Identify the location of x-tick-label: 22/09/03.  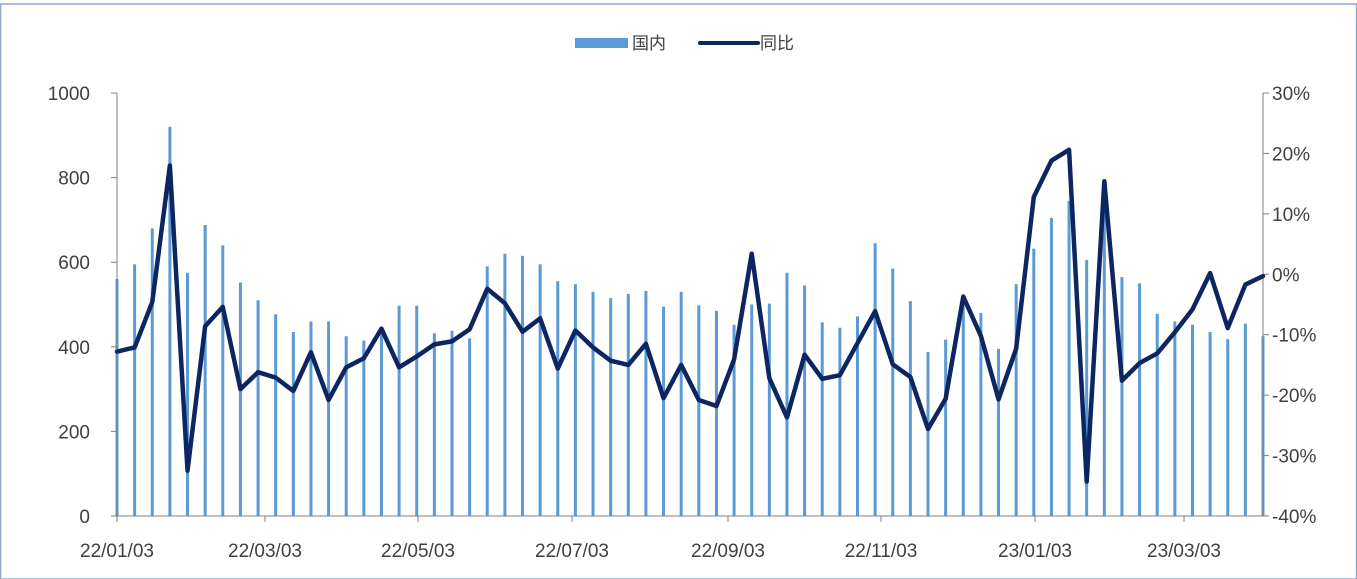
(728, 551).